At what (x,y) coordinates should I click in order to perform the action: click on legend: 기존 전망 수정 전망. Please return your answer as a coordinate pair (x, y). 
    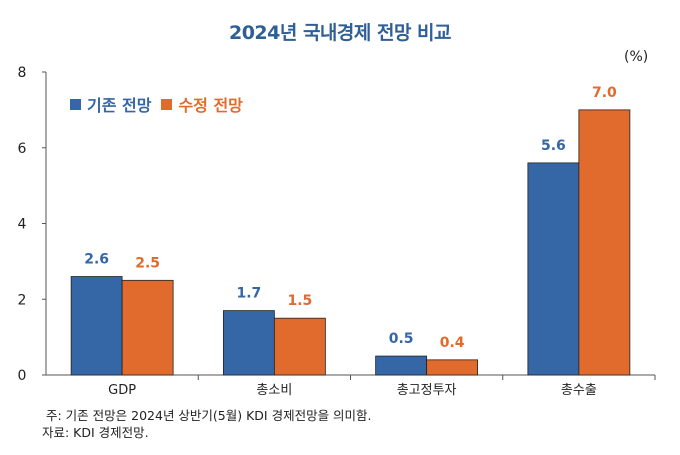
    Looking at the image, I should click on (161, 104).